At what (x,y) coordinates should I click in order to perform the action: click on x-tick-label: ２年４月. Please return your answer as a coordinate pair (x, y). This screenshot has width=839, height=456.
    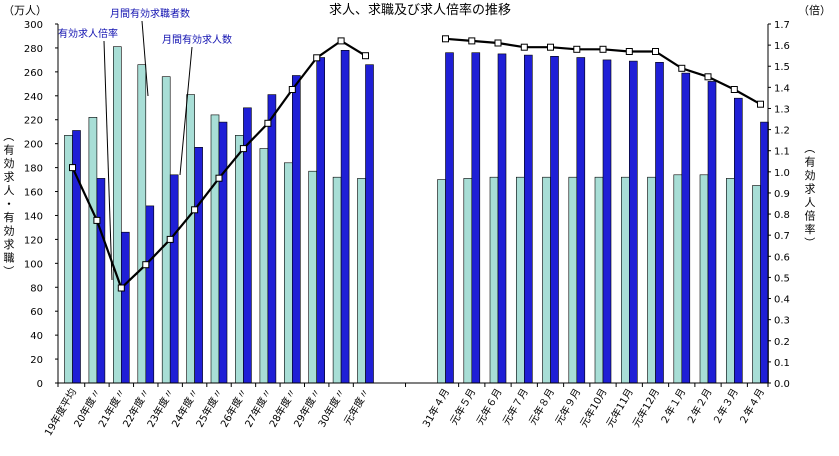
    Looking at the image, I should click on (751, 406).